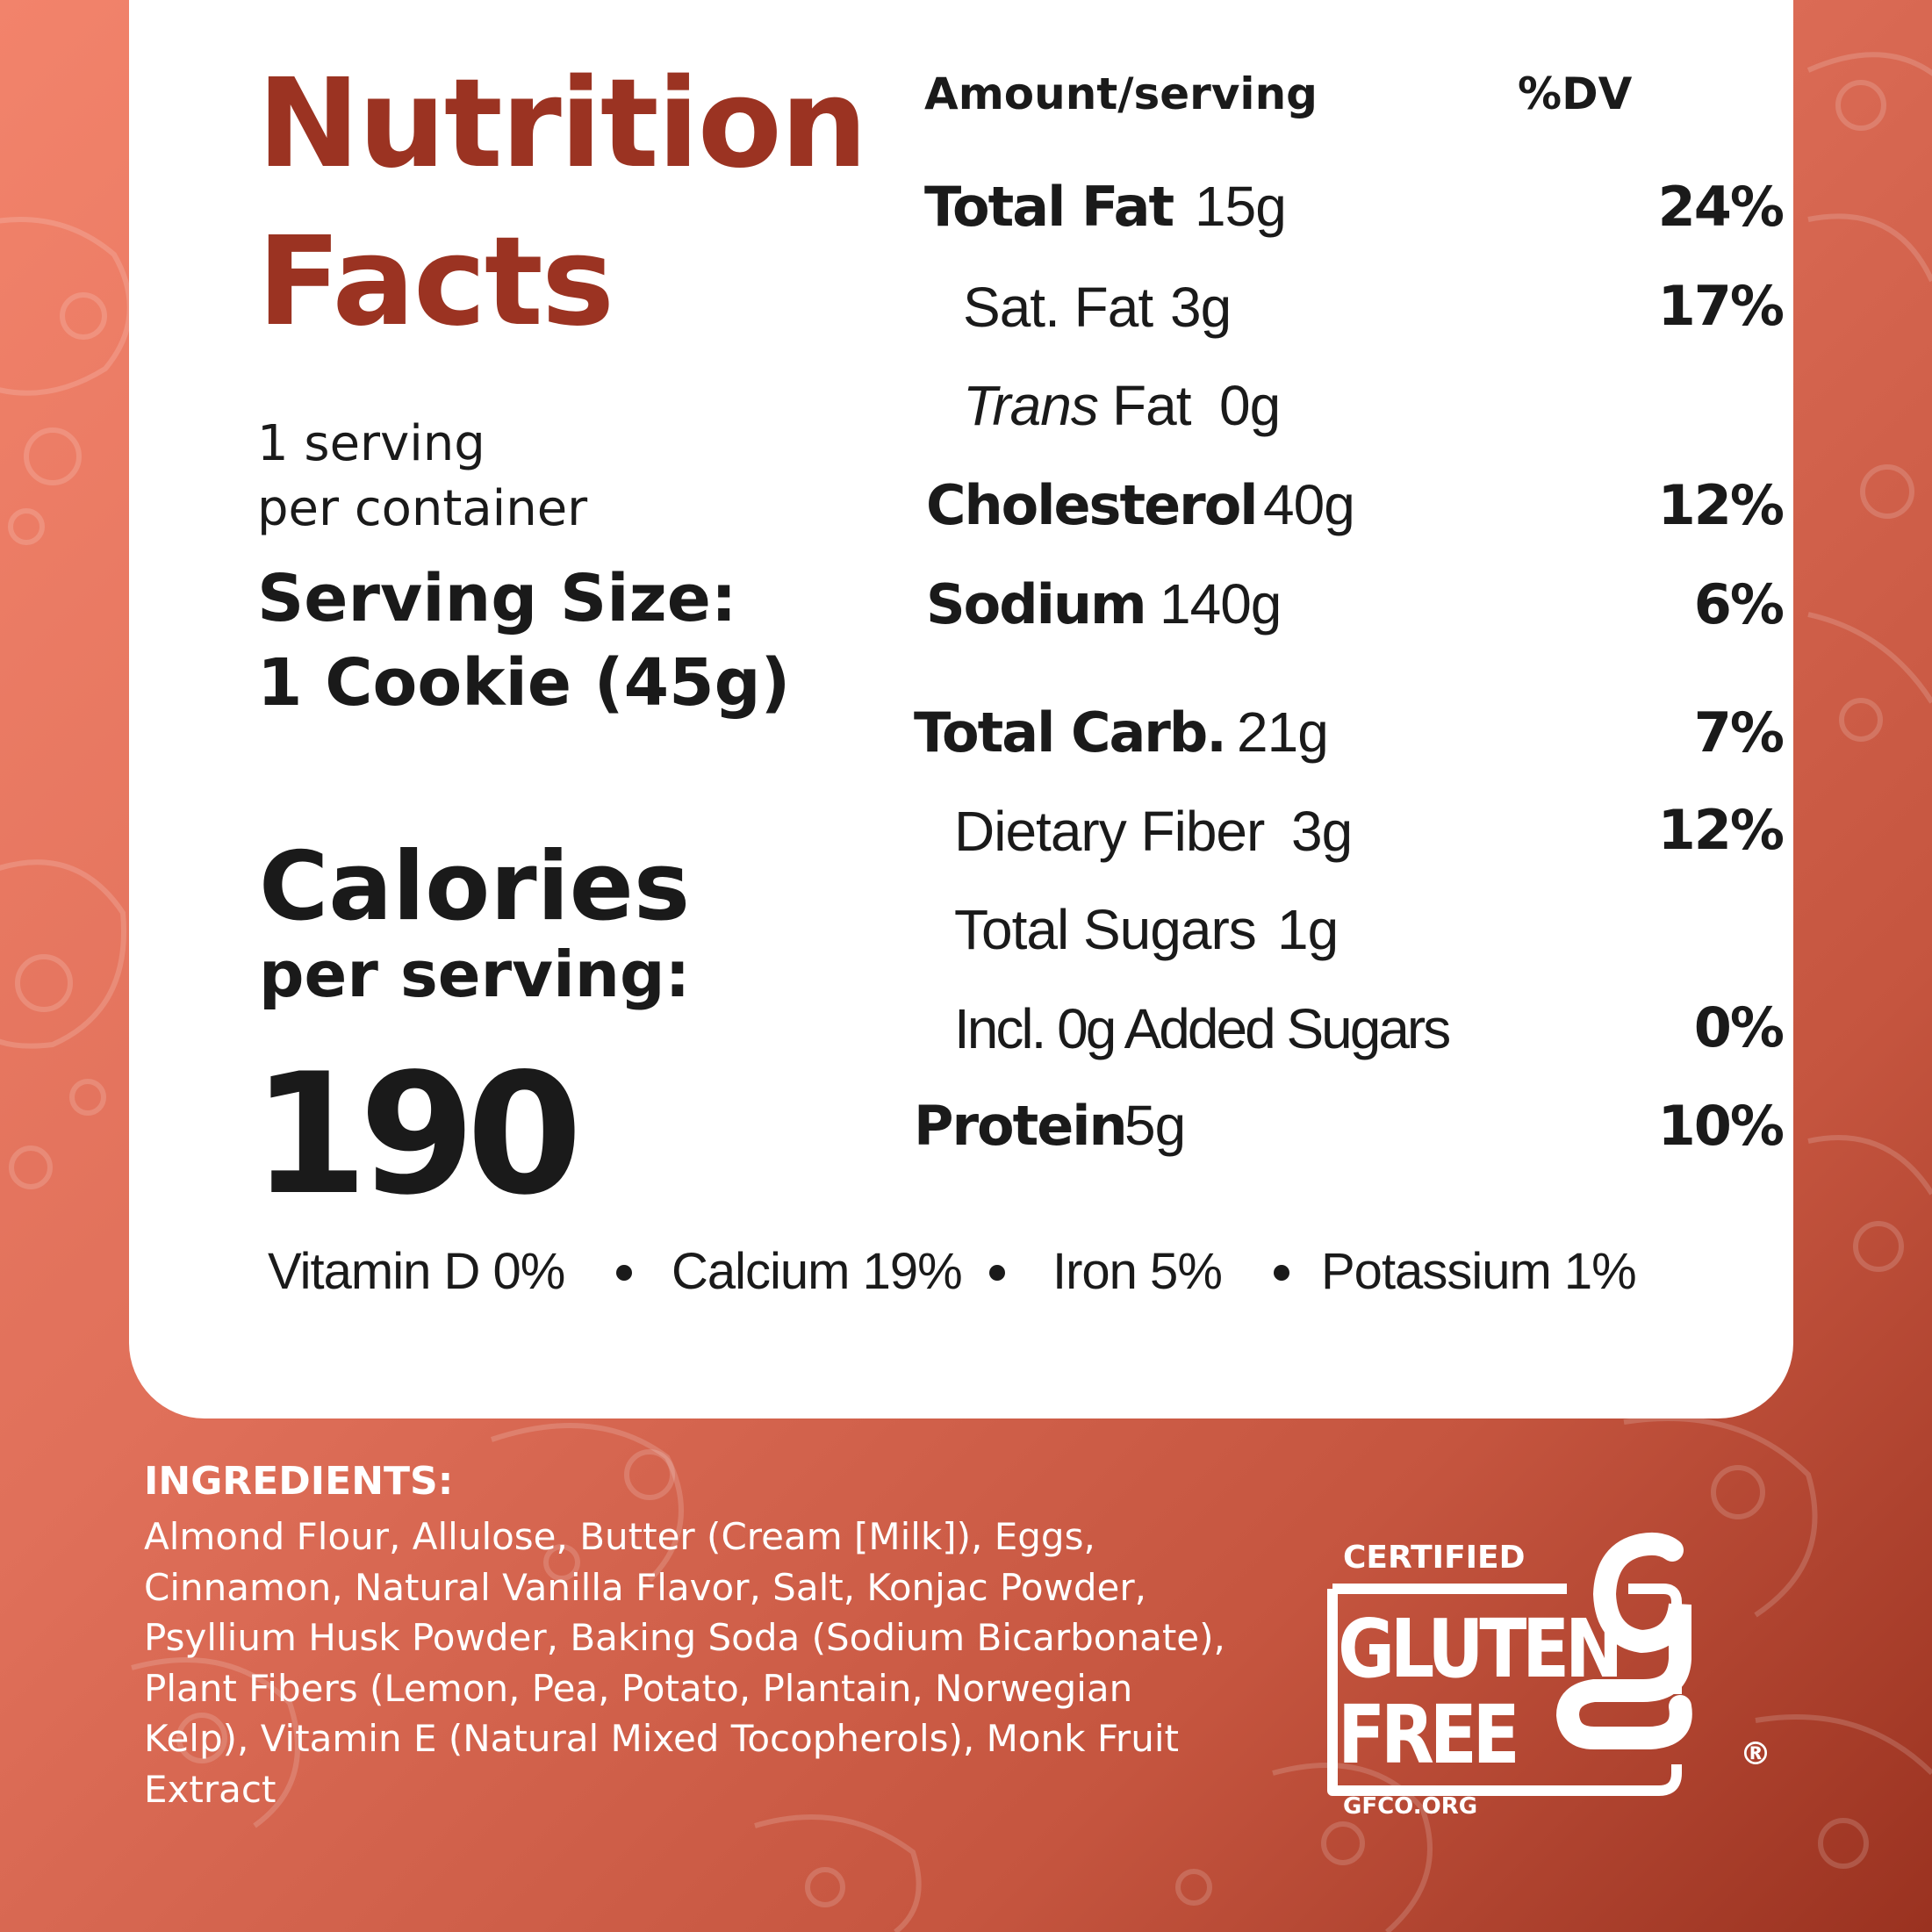 This screenshot has width=1932, height=1932. What do you see at coordinates (1283, 732) in the screenshot?
I see `nutrient-amount: 21g` at bounding box center [1283, 732].